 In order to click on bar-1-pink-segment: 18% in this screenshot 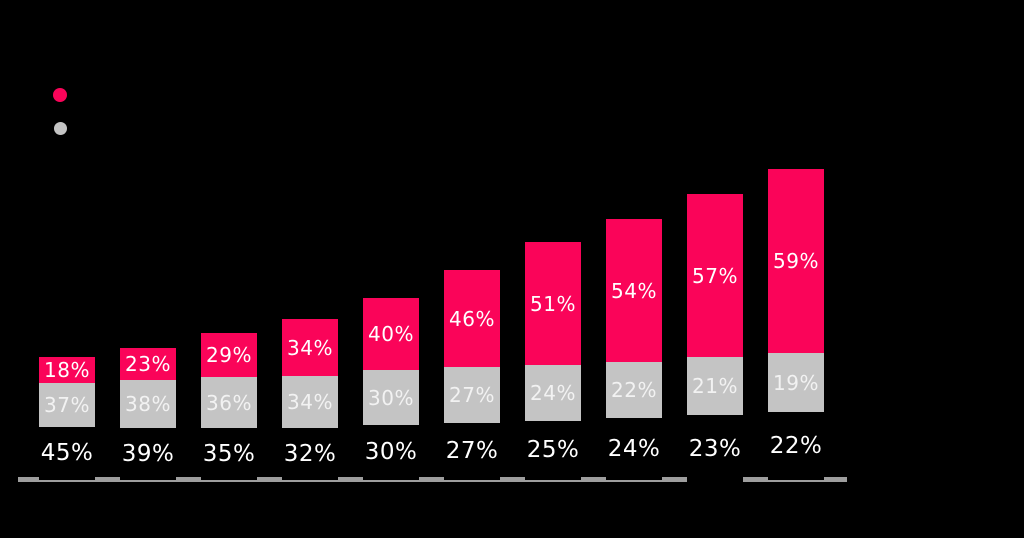, I will do `click(67, 370)`.